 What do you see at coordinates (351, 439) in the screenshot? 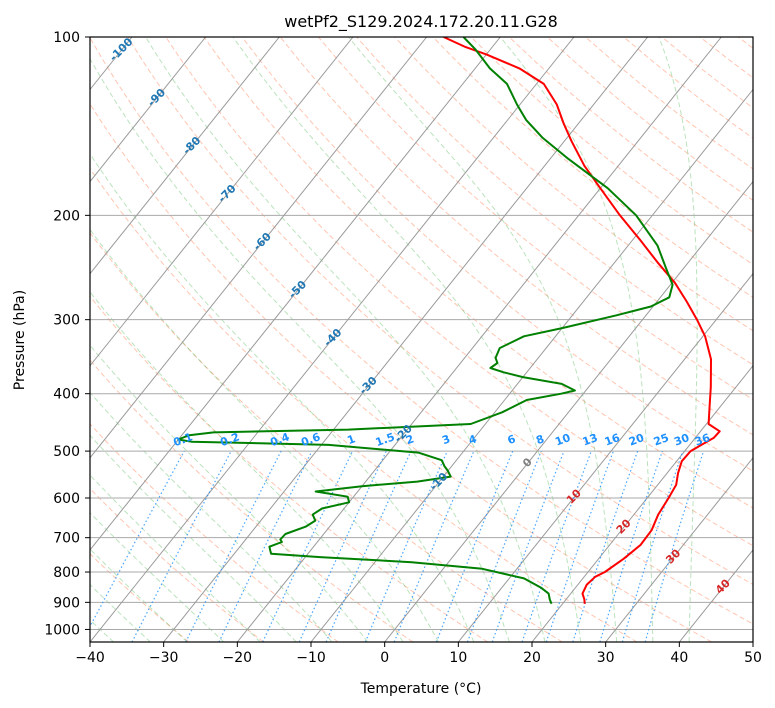
I see `mixing-ratio-label: 1` at bounding box center [351, 439].